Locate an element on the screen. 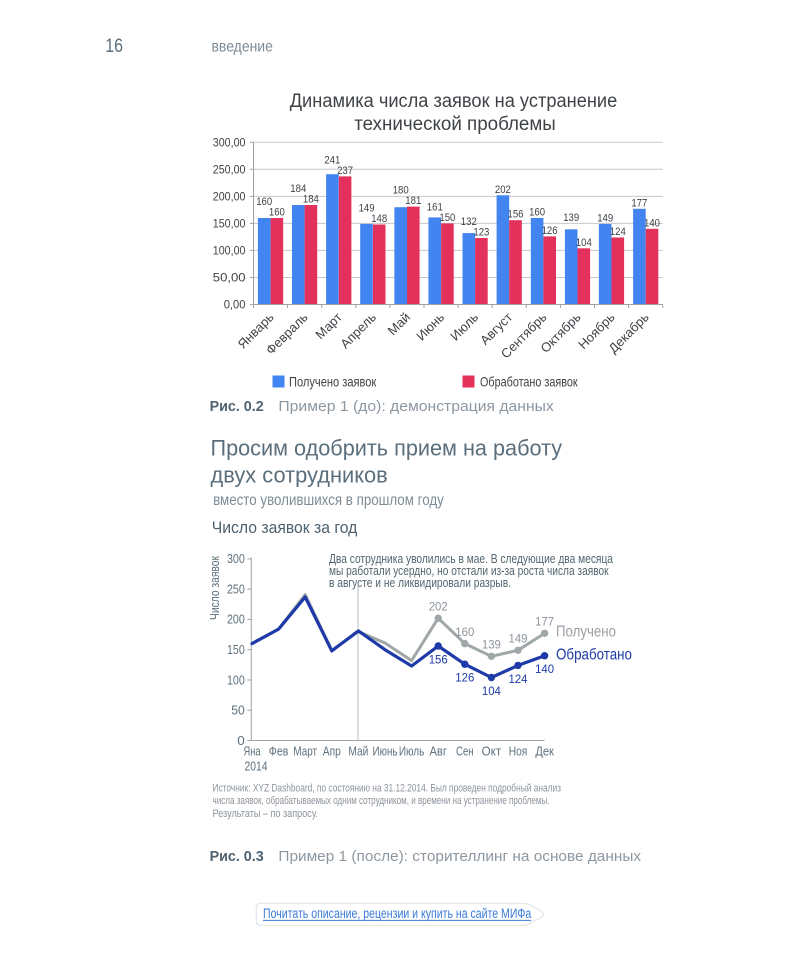 The image size is (800, 960). svg-text: Получено заявок is located at coordinates (333, 382).